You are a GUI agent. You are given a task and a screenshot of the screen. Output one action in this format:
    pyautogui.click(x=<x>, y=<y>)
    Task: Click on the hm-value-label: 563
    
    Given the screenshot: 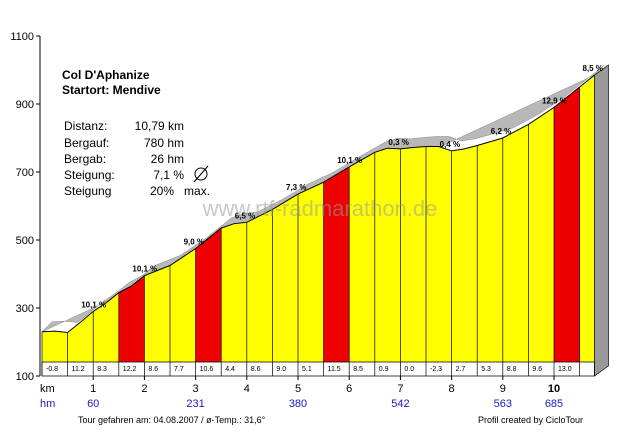 What is the action you would take?
    pyautogui.click(x=503, y=404)
    